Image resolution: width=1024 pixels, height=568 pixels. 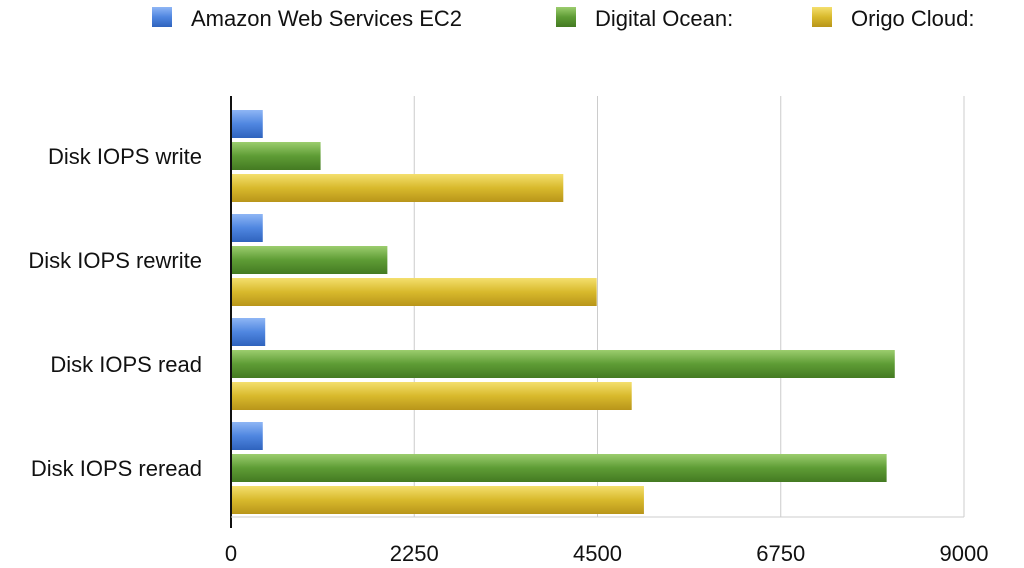 I want to click on x-tick-label-6750: 6750, so click(x=780, y=553).